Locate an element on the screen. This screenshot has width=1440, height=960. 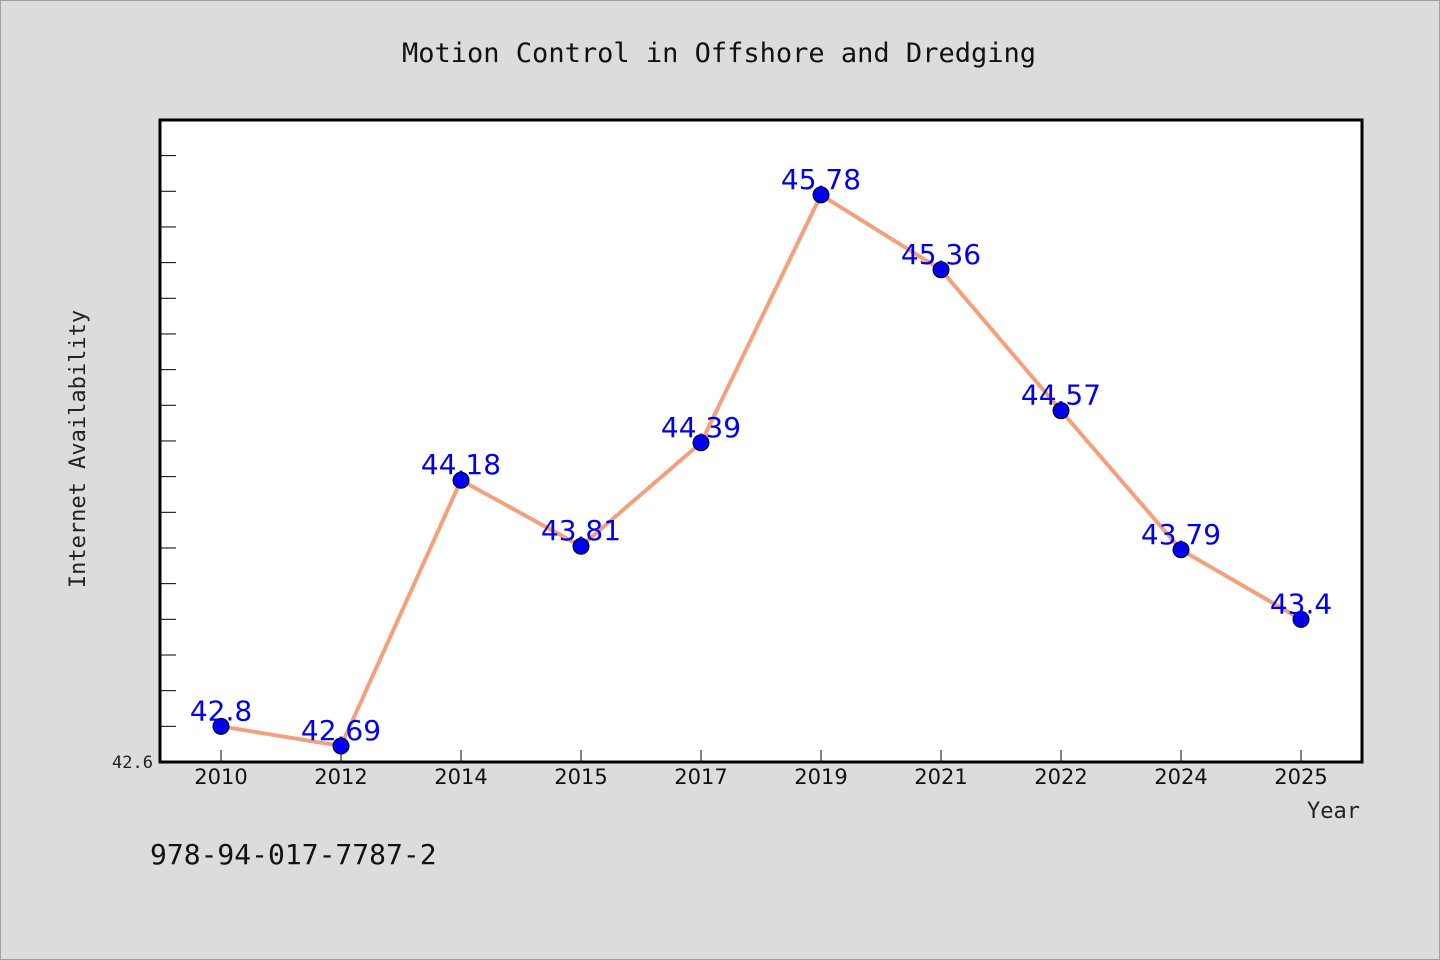
data-label: 42.8 is located at coordinates (221, 710).